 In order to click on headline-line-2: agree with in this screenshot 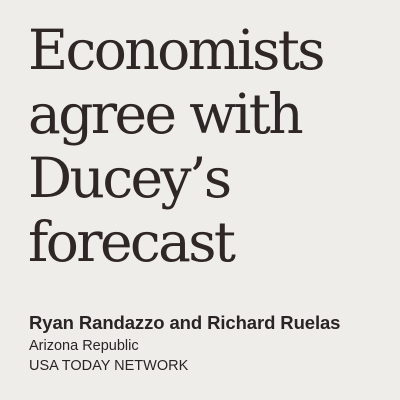, I will do `click(166, 114)`.